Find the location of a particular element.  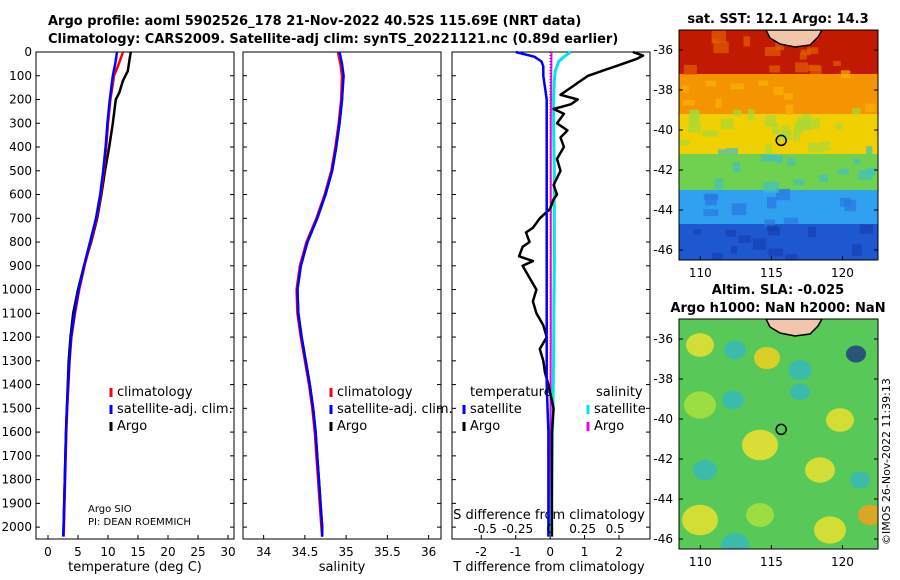

temperature-legend-label: satellite-adj. clim. is located at coordinates (175, 409).